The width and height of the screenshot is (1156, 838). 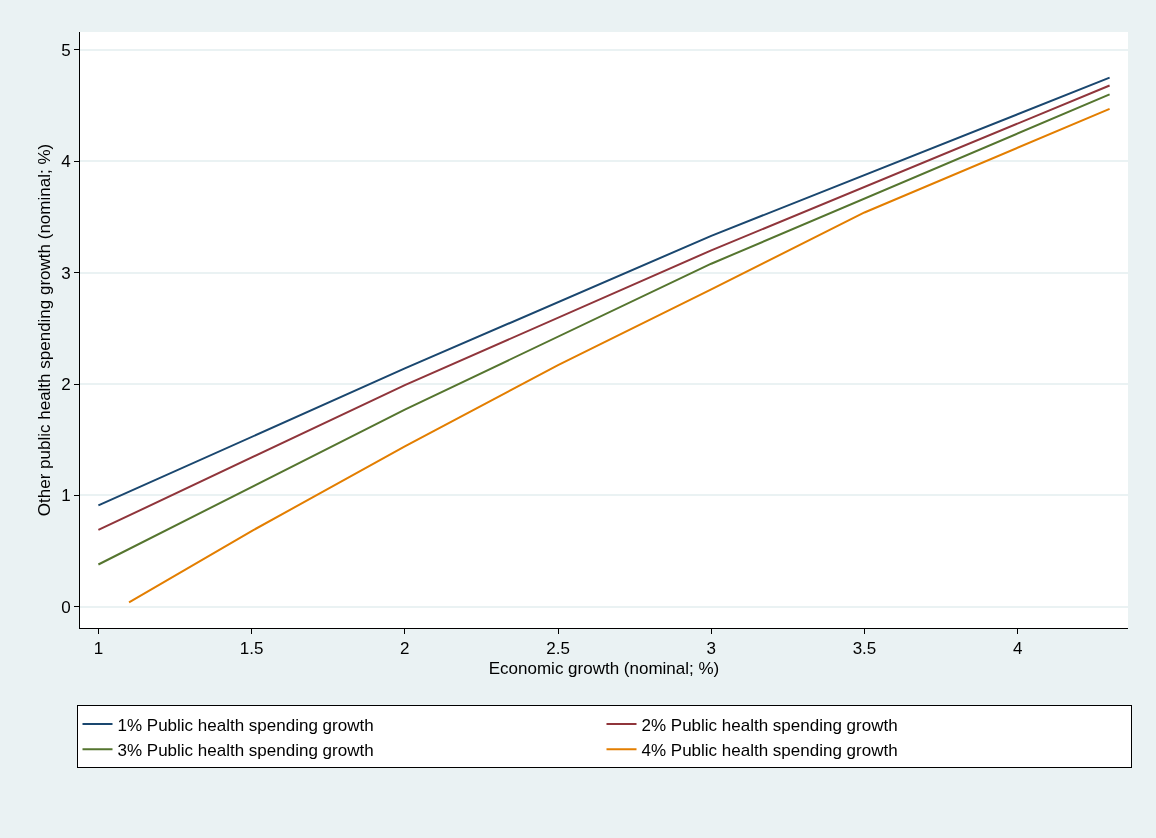 I want to click on x-tick-label: 2.5, so click(x=558, y=649).